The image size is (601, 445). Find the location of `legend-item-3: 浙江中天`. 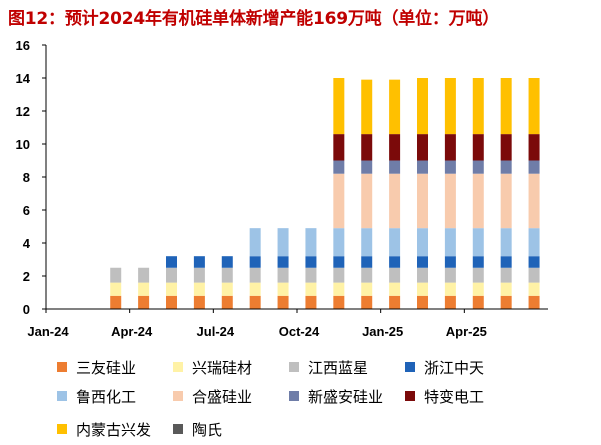

legend-item-3: 浙江中天 is located at coordinates (444, 367).